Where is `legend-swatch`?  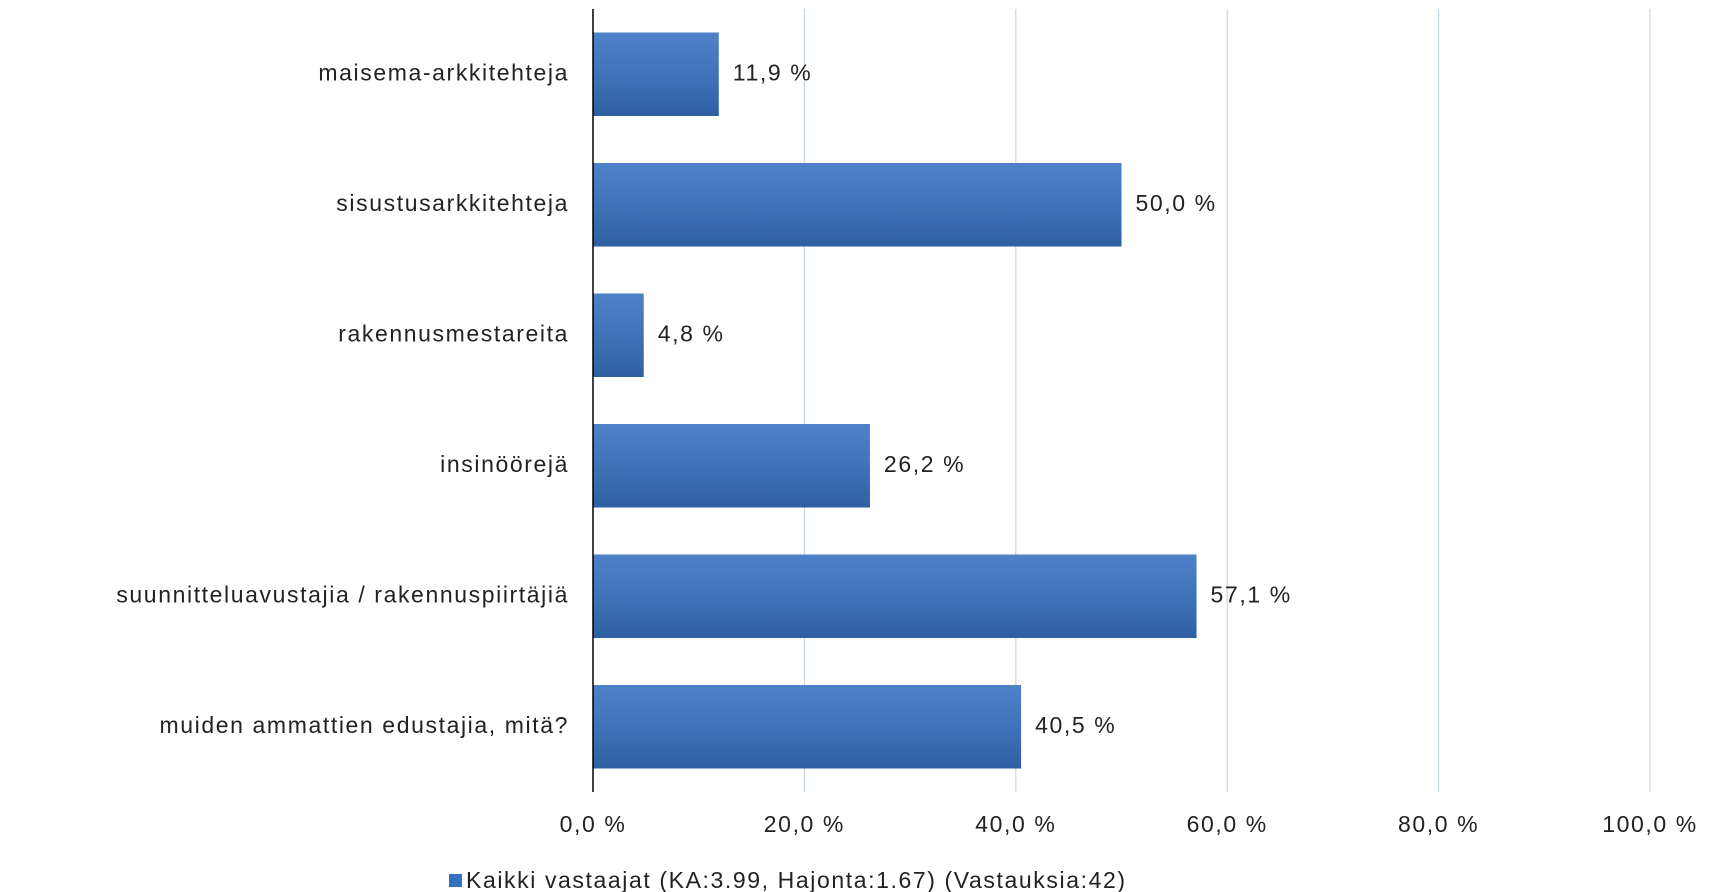
legend-swatch is located at coordinates (455, 880).